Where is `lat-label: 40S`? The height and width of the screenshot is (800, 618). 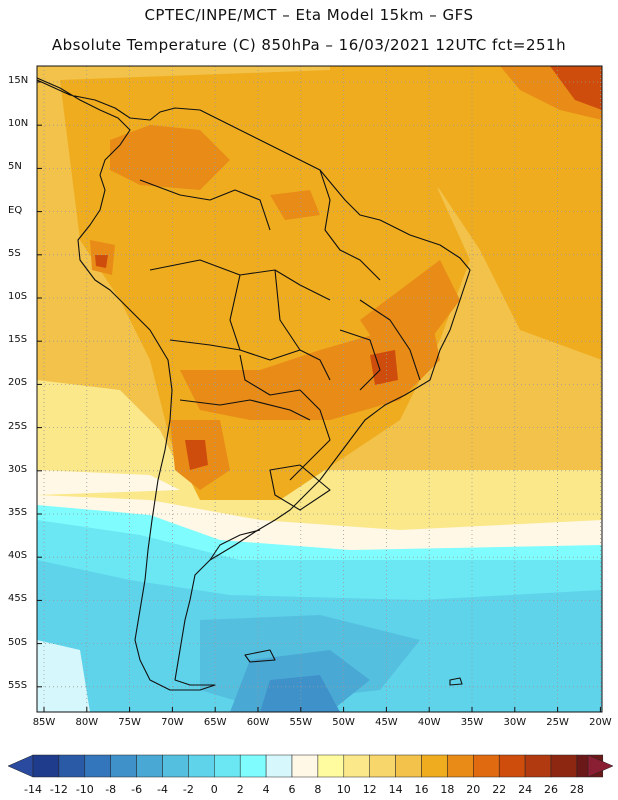
lat-label: 40S is located at coordinates (18, 556).